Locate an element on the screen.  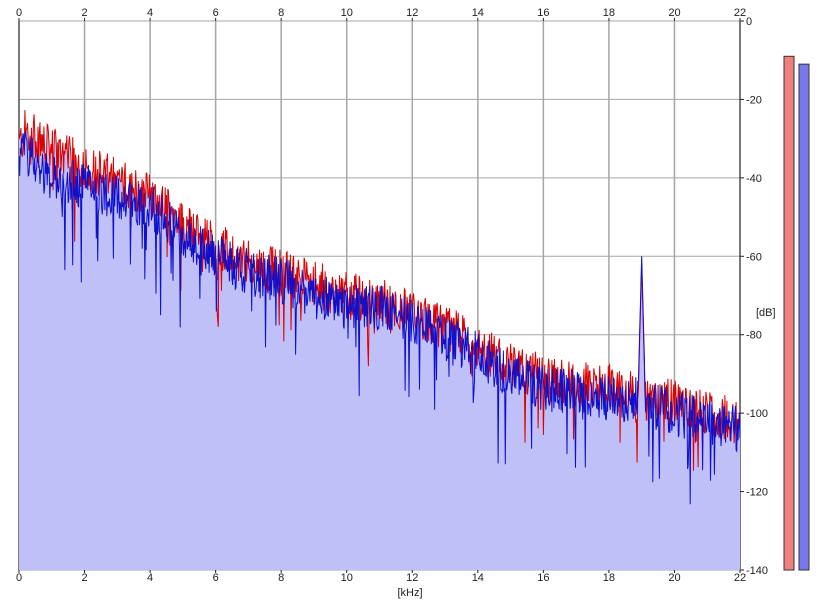
x-tick-label-bottom: 10 is located at coordinates (347, 578).